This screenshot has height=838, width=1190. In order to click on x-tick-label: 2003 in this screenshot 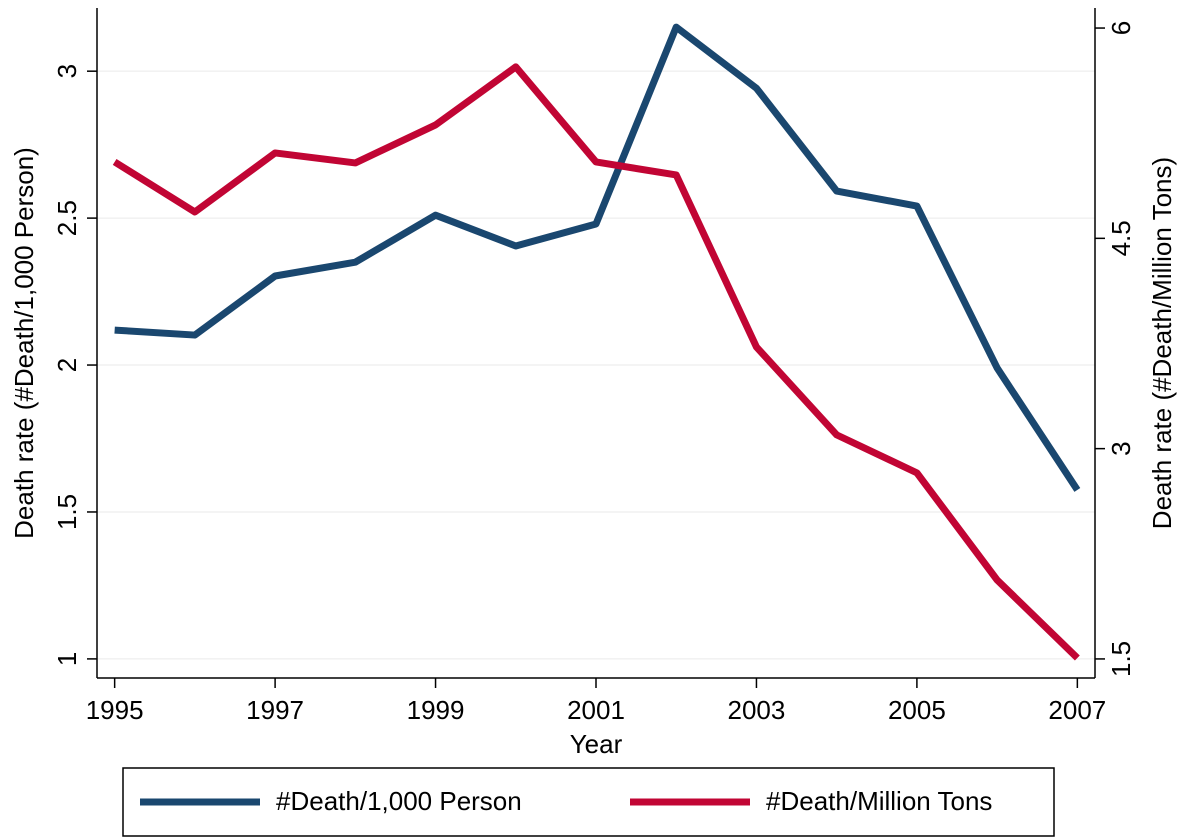, I will do `click(757, 710)`.